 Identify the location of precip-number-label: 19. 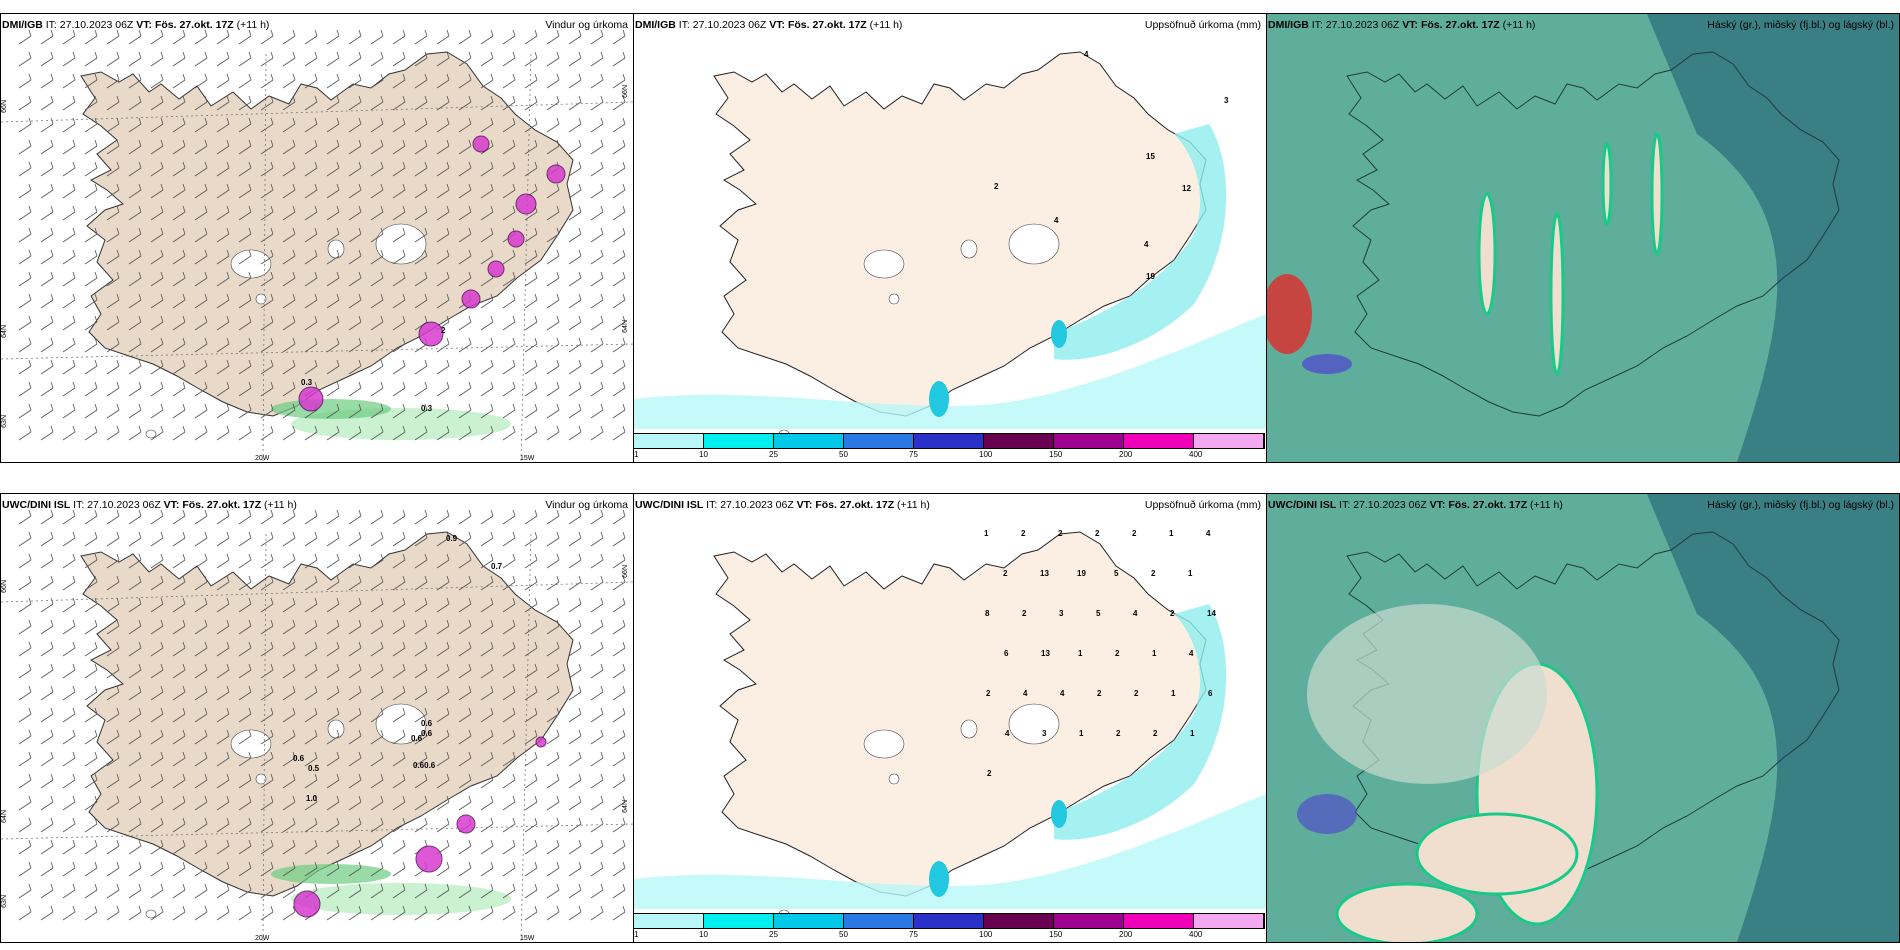
(1081, 573).